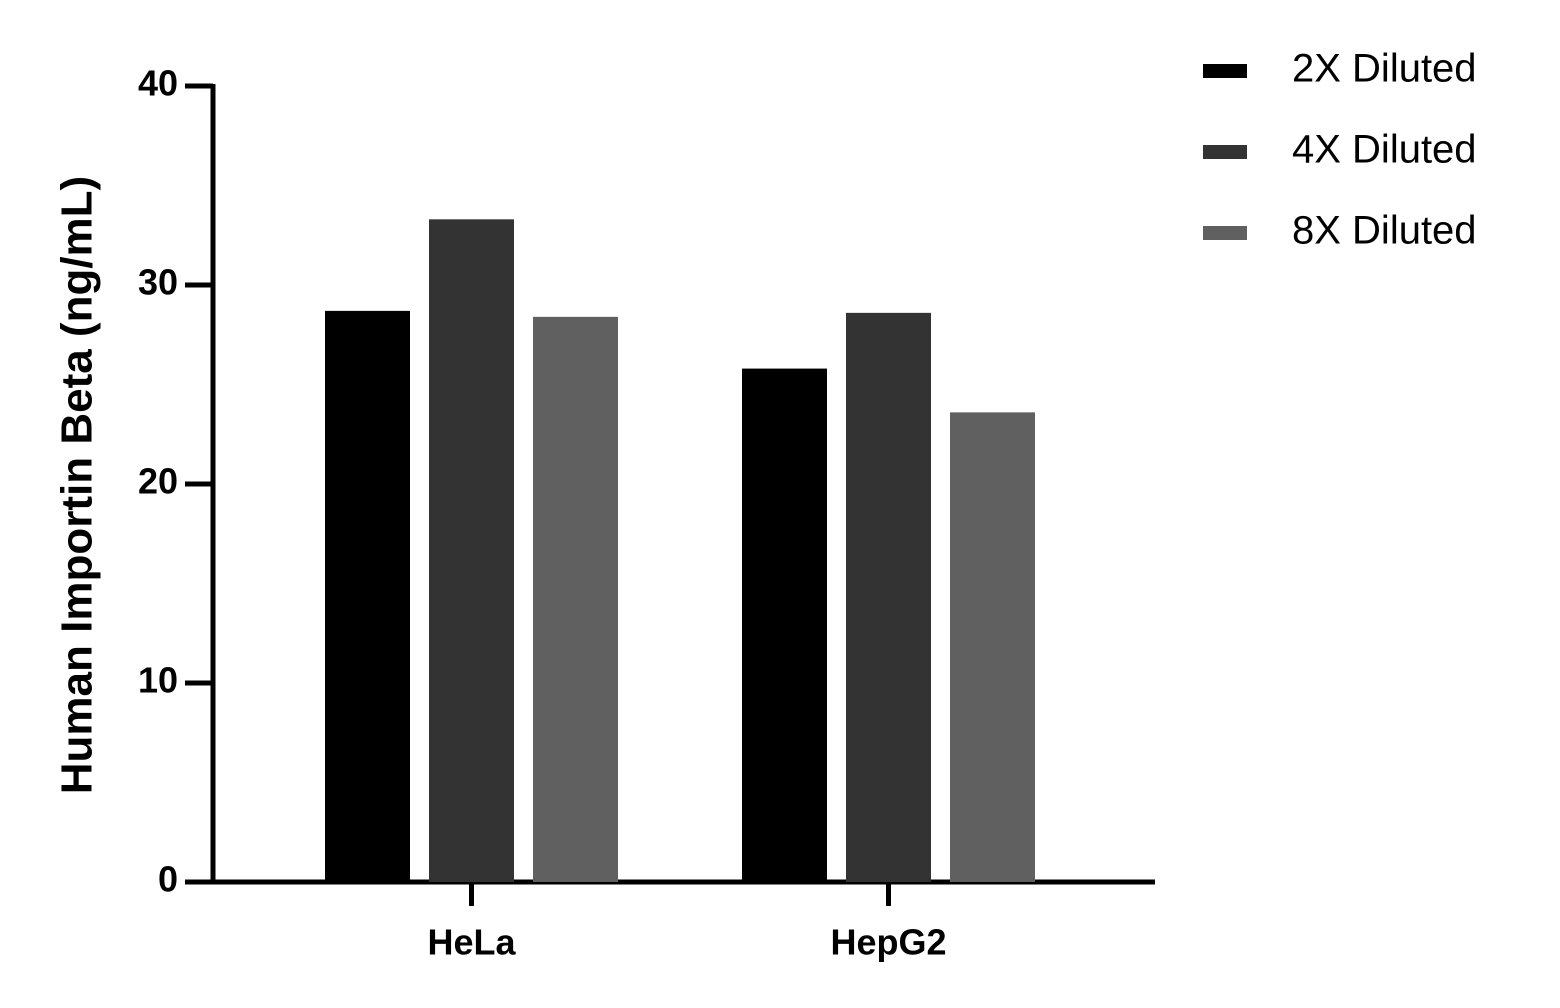 The height and width of the screenshot is (1008, 1560). Describe the element at coordinates (158, 83) in the screenshot. I see `y-tick-label: 40` at that location.